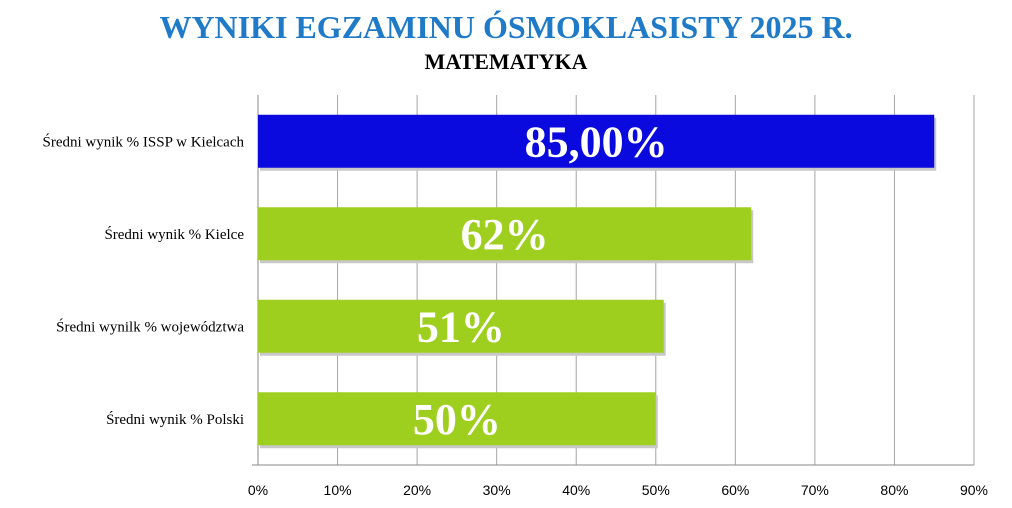 This screenshot has width=1012, height=508. I want to click on category-label: Średni wynik % ISSP w Kielcach, so click(143, 141).